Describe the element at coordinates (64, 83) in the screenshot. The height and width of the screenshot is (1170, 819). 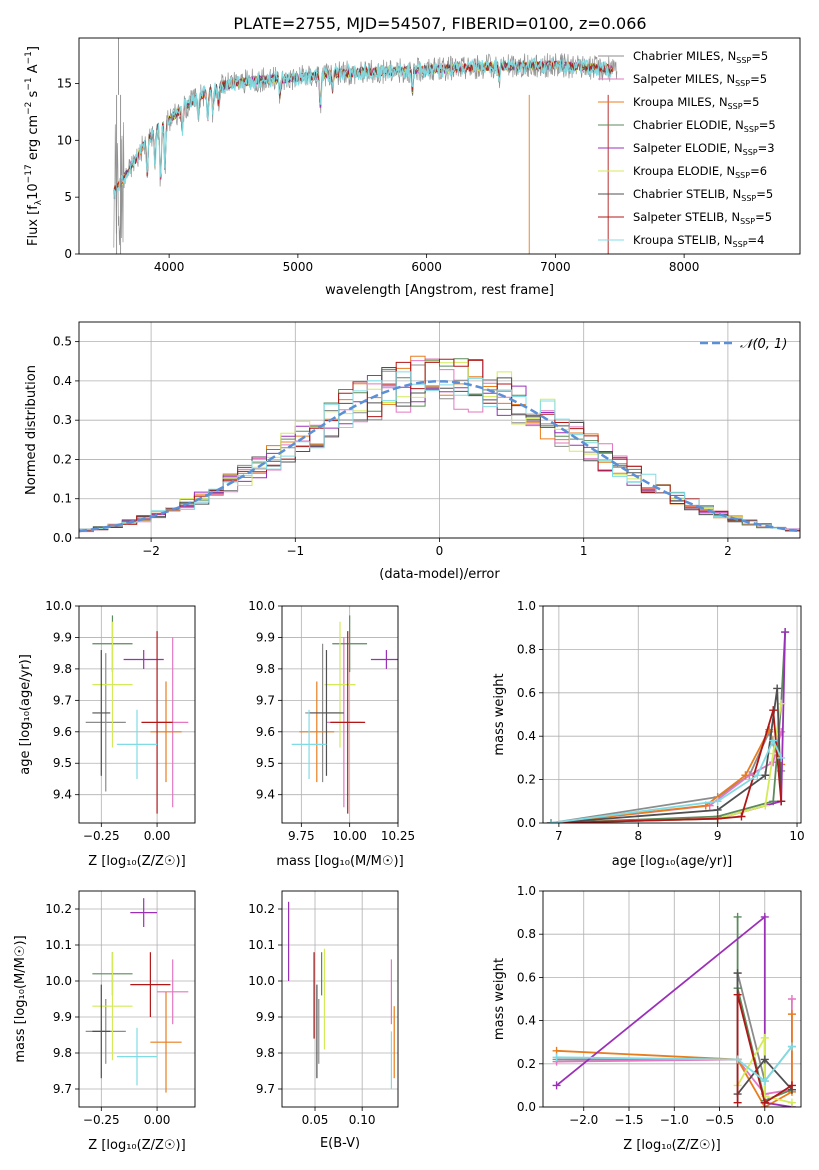
I see `y-tick-label: 15` at that location.